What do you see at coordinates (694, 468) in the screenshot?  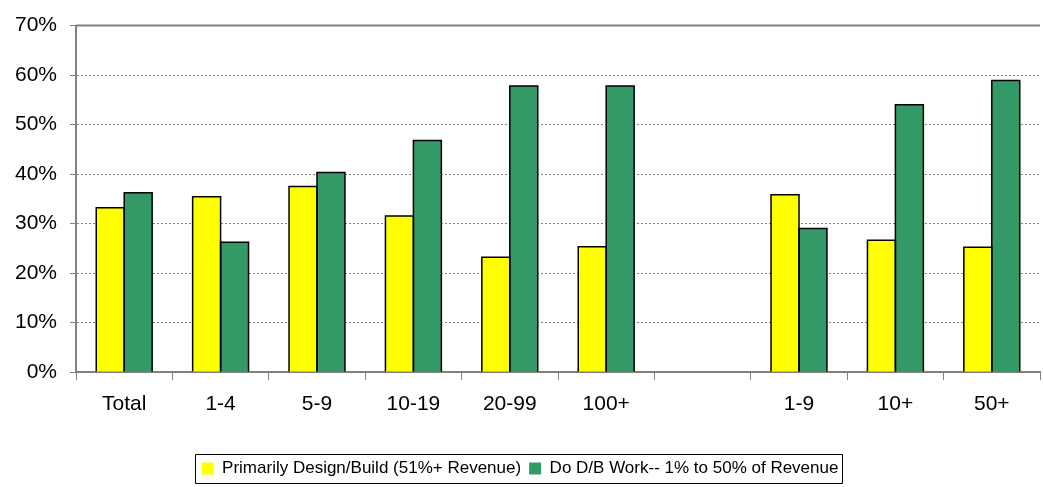 I see `legend-label: Do D/B Work-- 1% to 50% of Revenue` at bounding box center [694, 468].